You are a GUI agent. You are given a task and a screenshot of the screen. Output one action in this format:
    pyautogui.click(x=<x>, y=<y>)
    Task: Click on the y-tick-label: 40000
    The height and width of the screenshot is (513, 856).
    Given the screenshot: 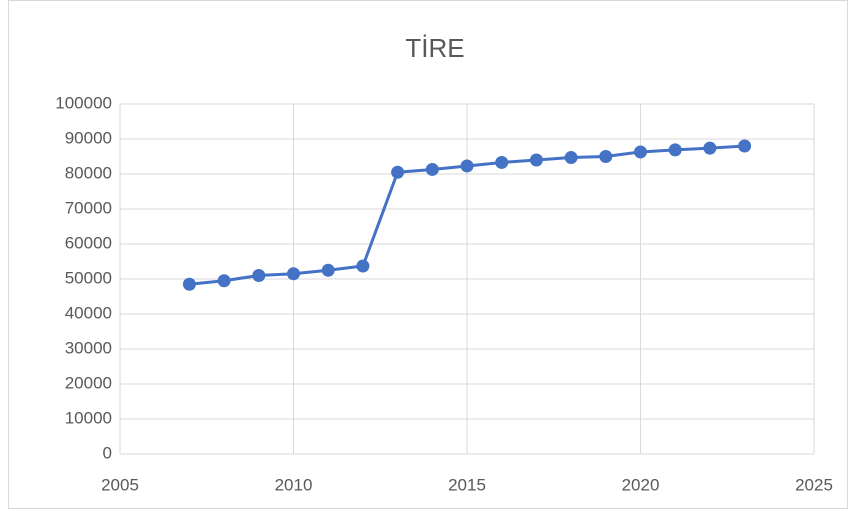 What is the action you would take?
    pyautogui.click(x=88, y=312)
    